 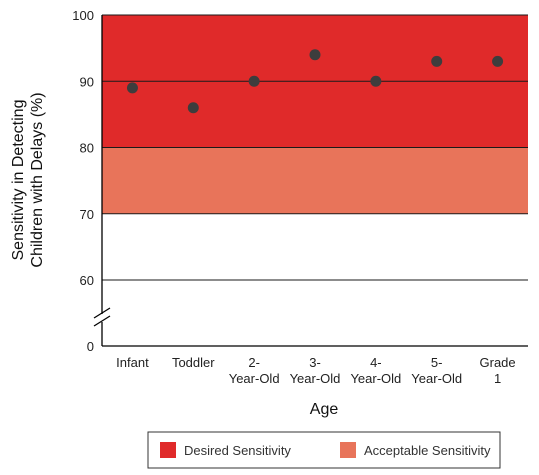 I want to click on y-tick-label-60: 60, so click(x=87, y=280).